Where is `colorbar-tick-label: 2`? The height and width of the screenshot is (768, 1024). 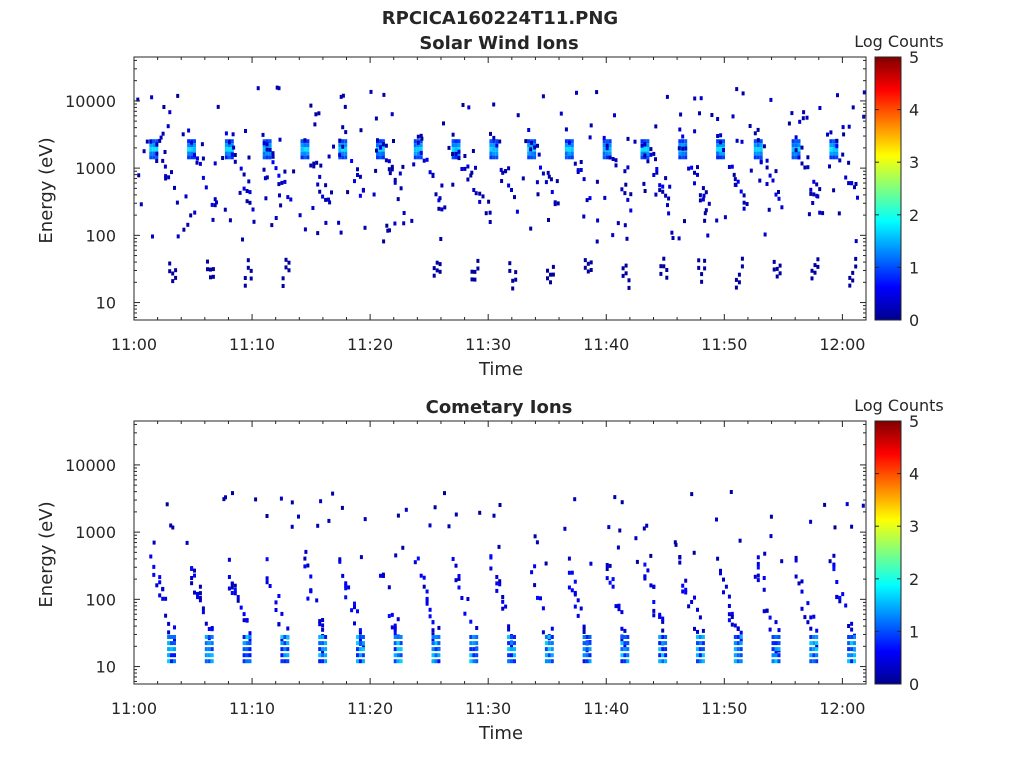
colorbar-tick-label: 2 is located at coordinates (914, 579).